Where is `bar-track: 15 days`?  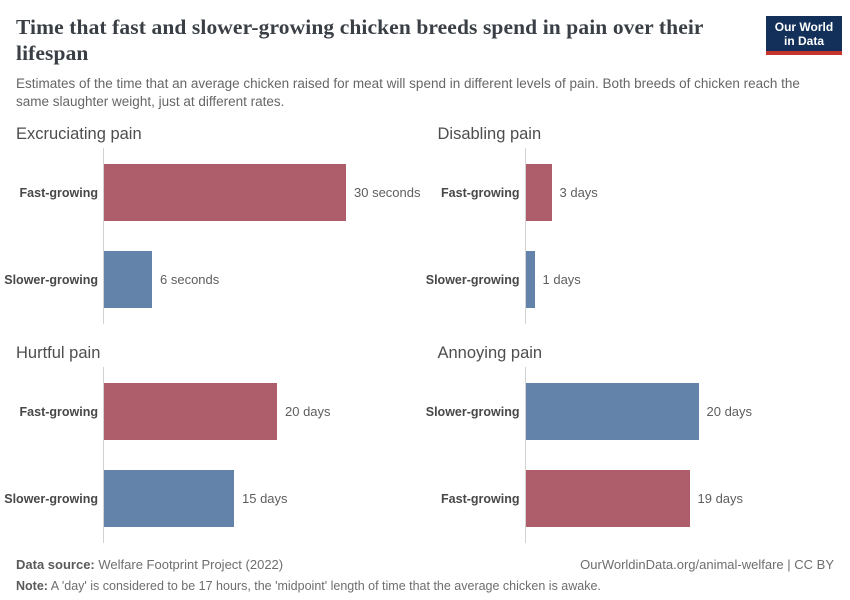
bar-track: 15 days is located at coordinates (262, 498).